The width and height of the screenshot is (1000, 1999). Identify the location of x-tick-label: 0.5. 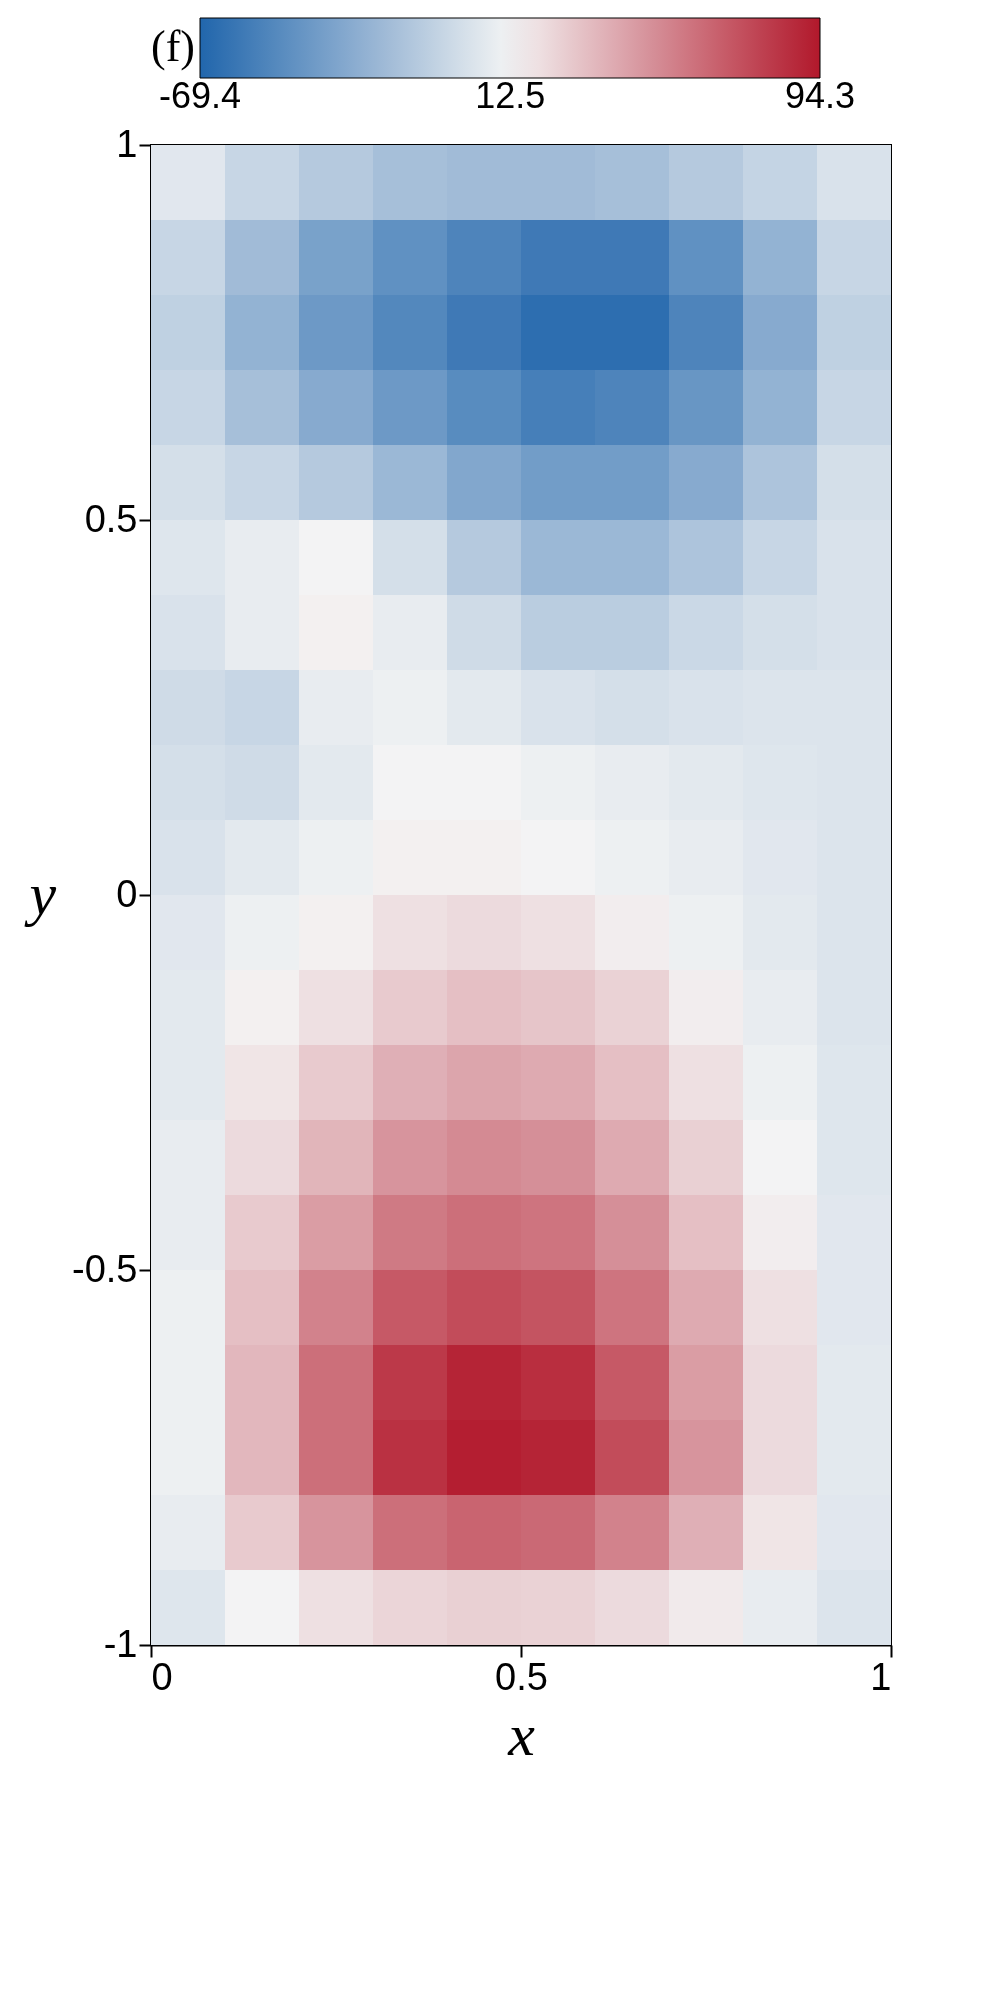
(521, 1676).